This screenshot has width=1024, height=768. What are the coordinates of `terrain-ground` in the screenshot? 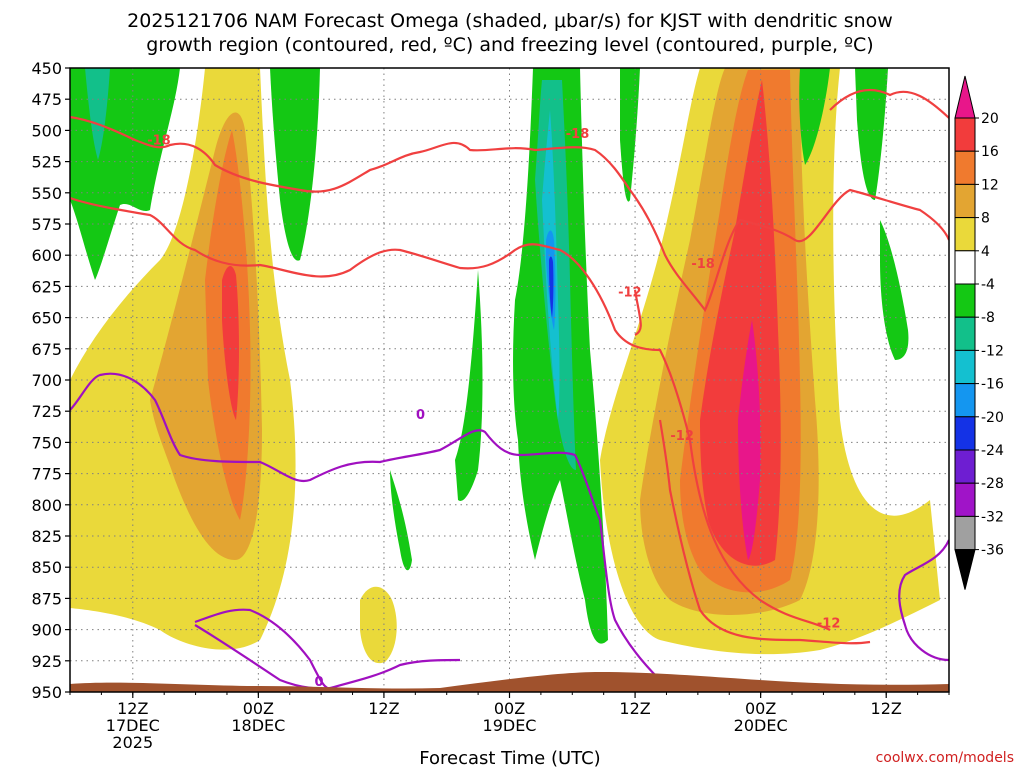 It's located at (509, 682).